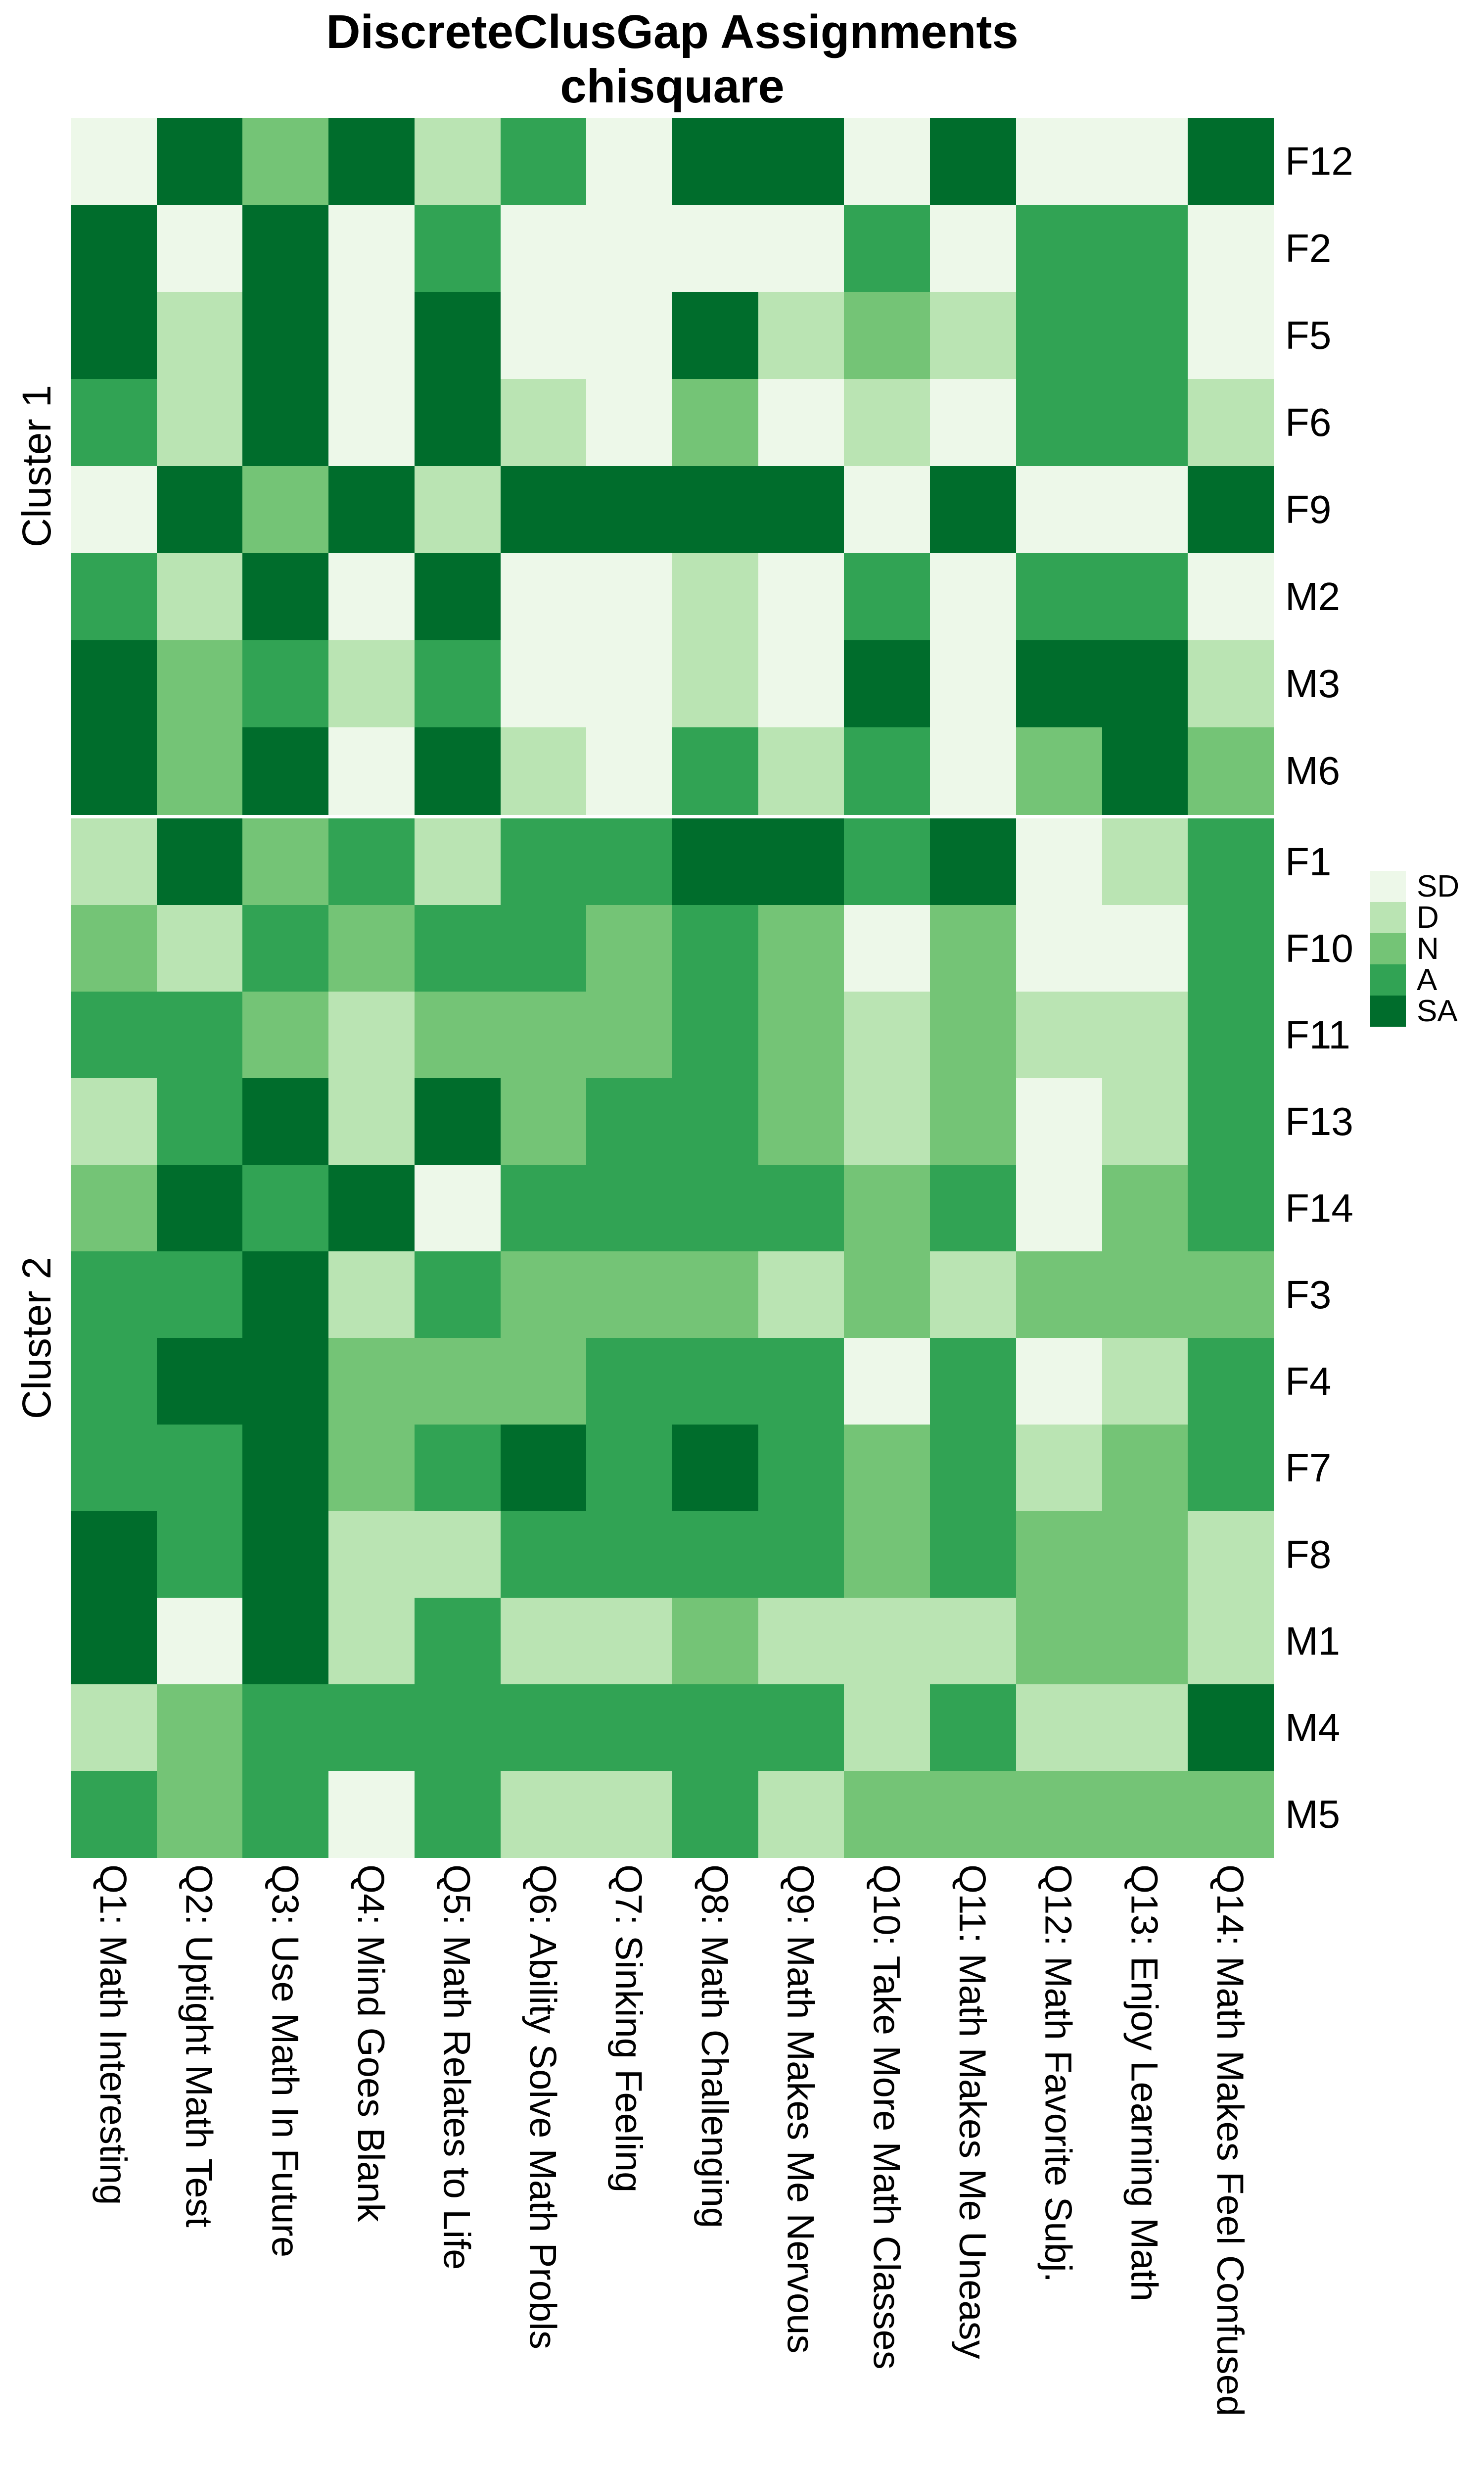 Image resolution: width=1484 pixels, height=2474 pixels. I want to click on legend-swatch, so click(1388, 949).